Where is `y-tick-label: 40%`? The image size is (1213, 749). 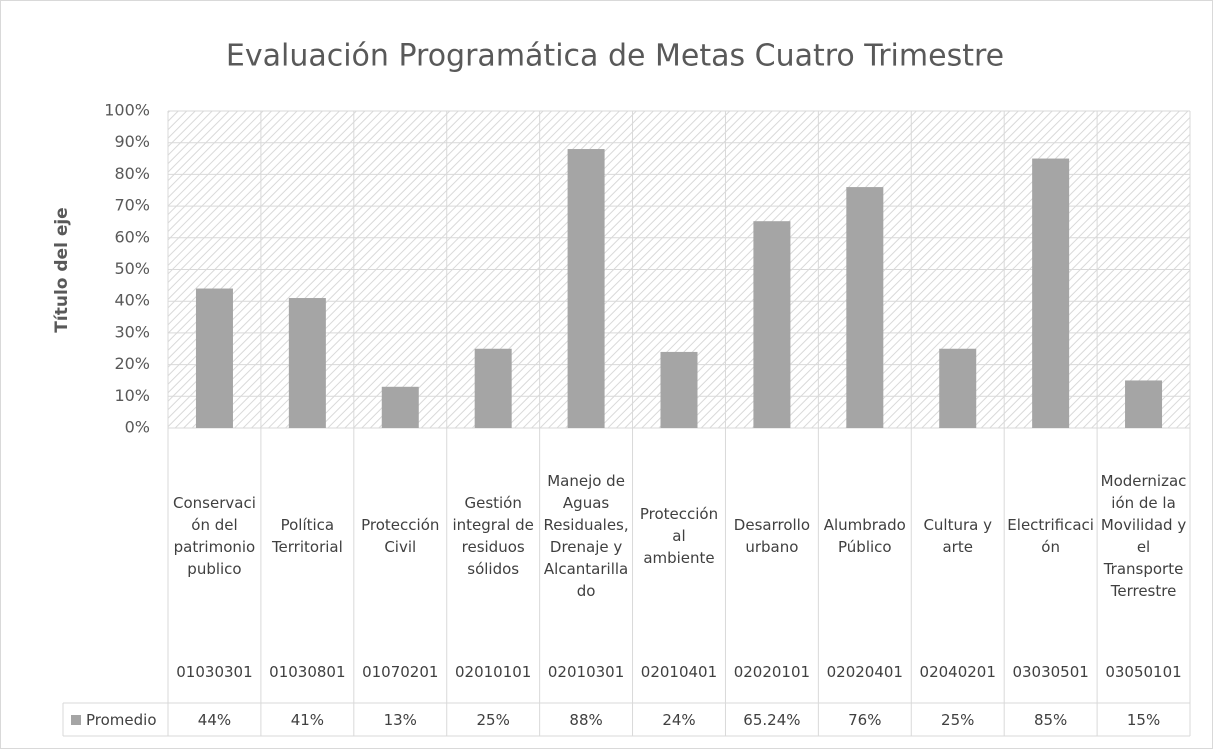 y-tick-label: 40% is located at coordinates (132, 300).